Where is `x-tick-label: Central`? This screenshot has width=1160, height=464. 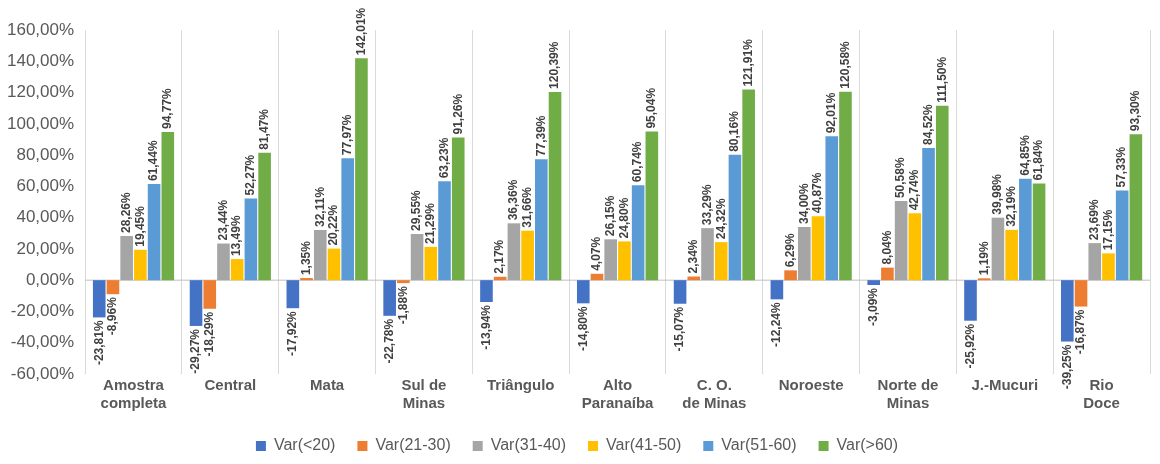 x-tick-label: Central is located at coordinates (230, 385).